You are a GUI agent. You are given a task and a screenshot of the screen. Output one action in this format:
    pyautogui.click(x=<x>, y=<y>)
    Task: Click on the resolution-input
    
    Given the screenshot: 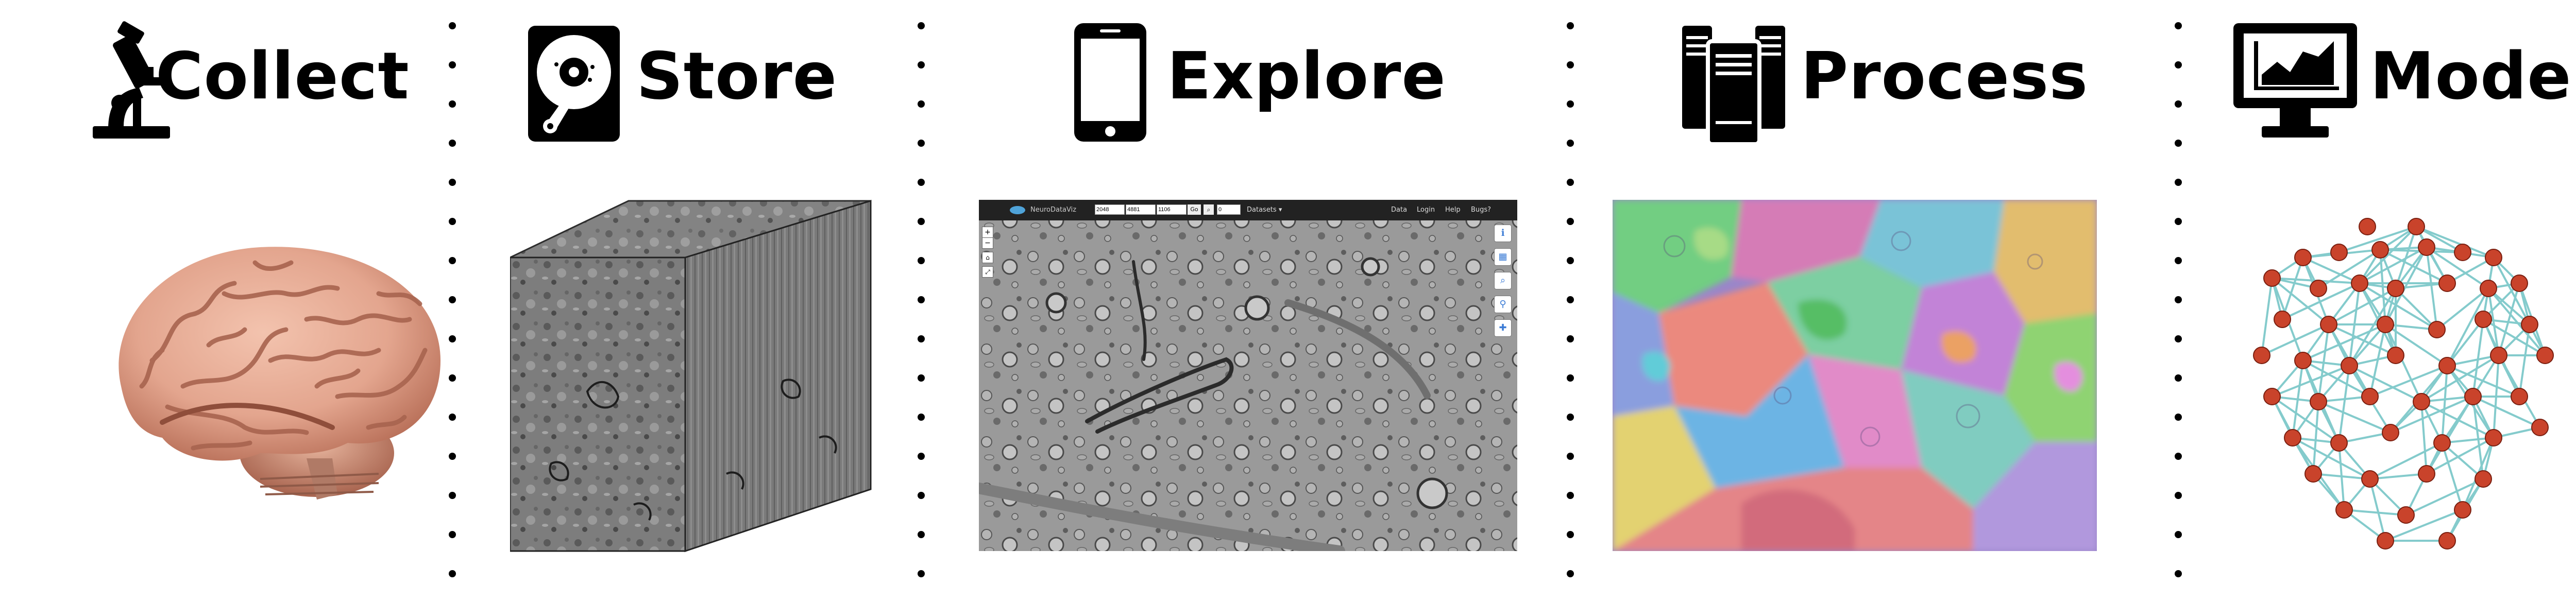 What is the action you would take?
    pyautogui.click(x=1229, y=210)
    